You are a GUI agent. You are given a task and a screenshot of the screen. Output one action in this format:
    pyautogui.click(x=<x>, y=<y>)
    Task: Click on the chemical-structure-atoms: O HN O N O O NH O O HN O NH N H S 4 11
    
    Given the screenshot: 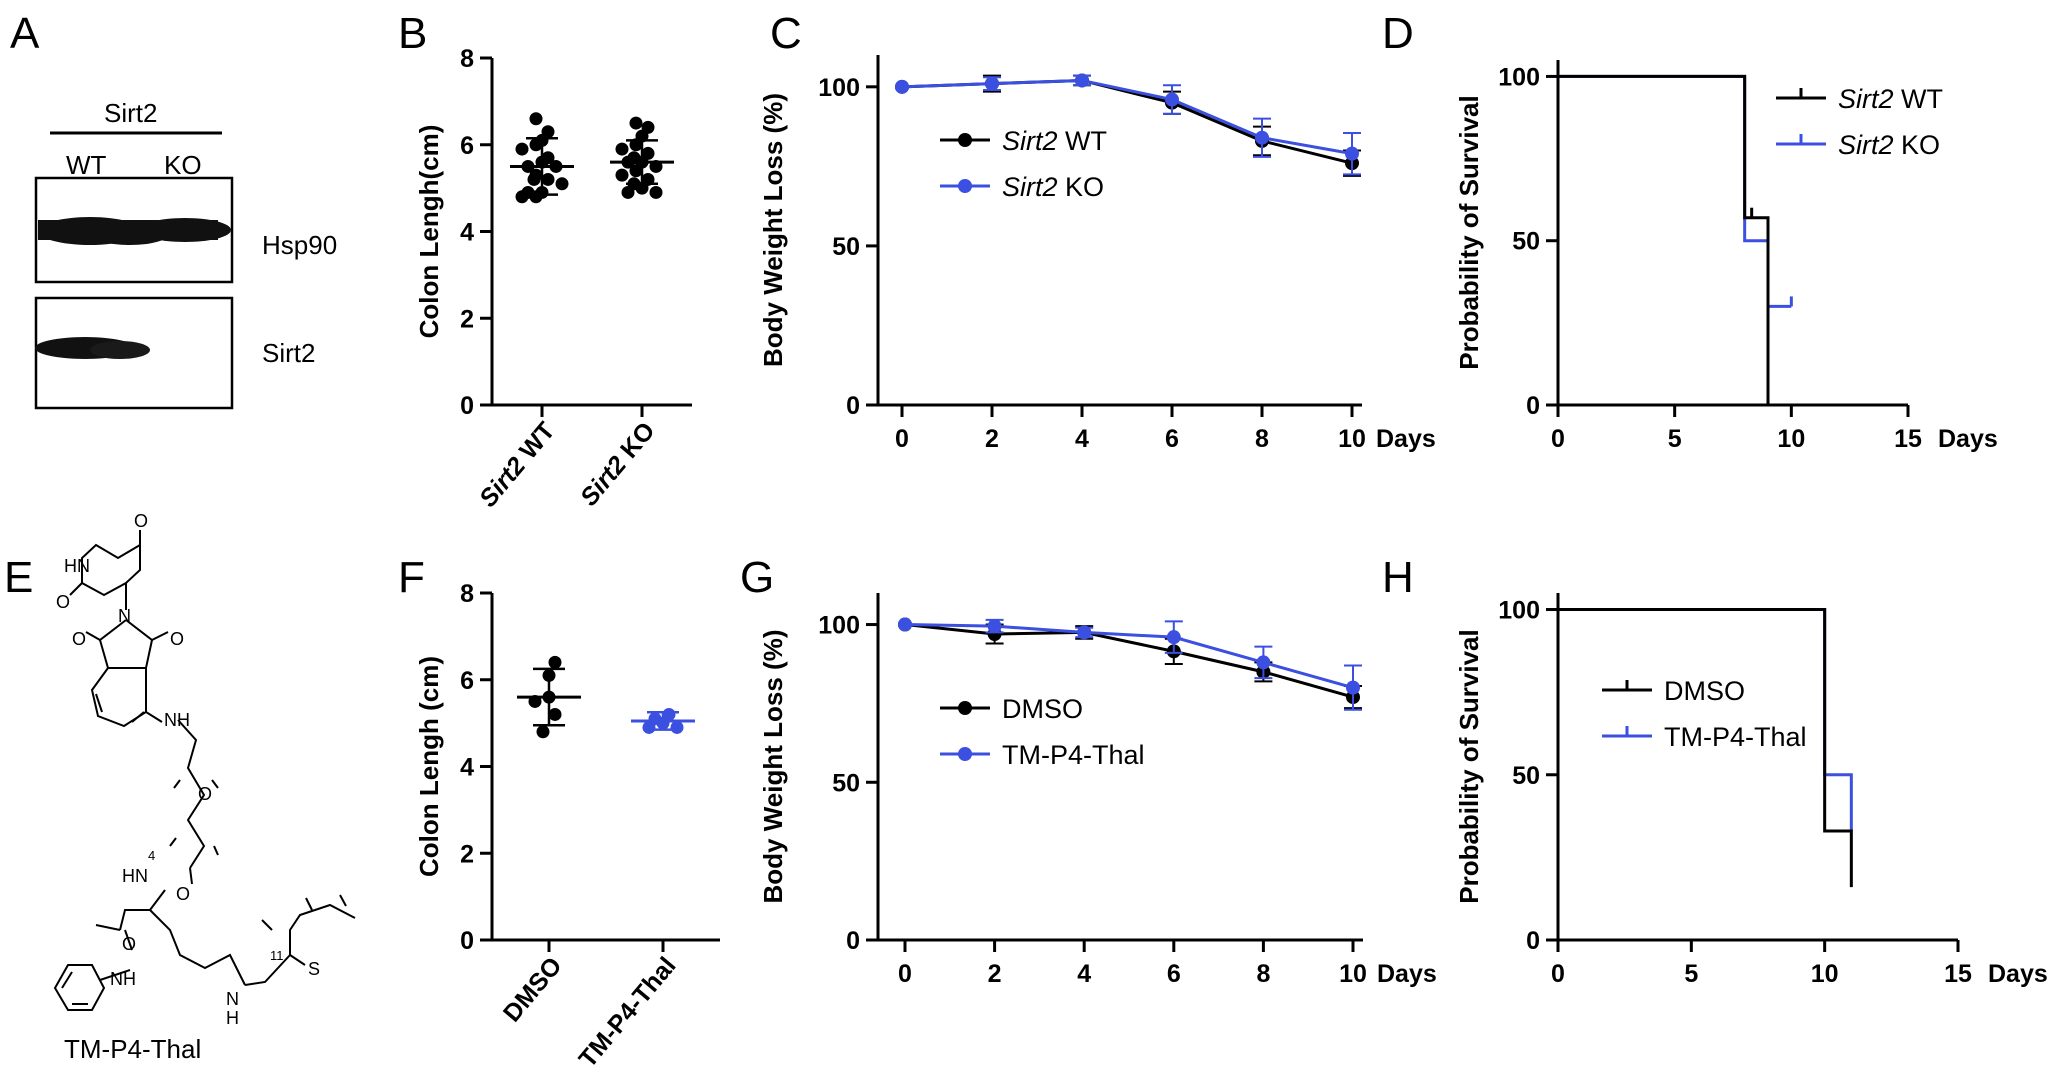 What is the action you would take?
    pyautogui.click(x=188, y=769)
    